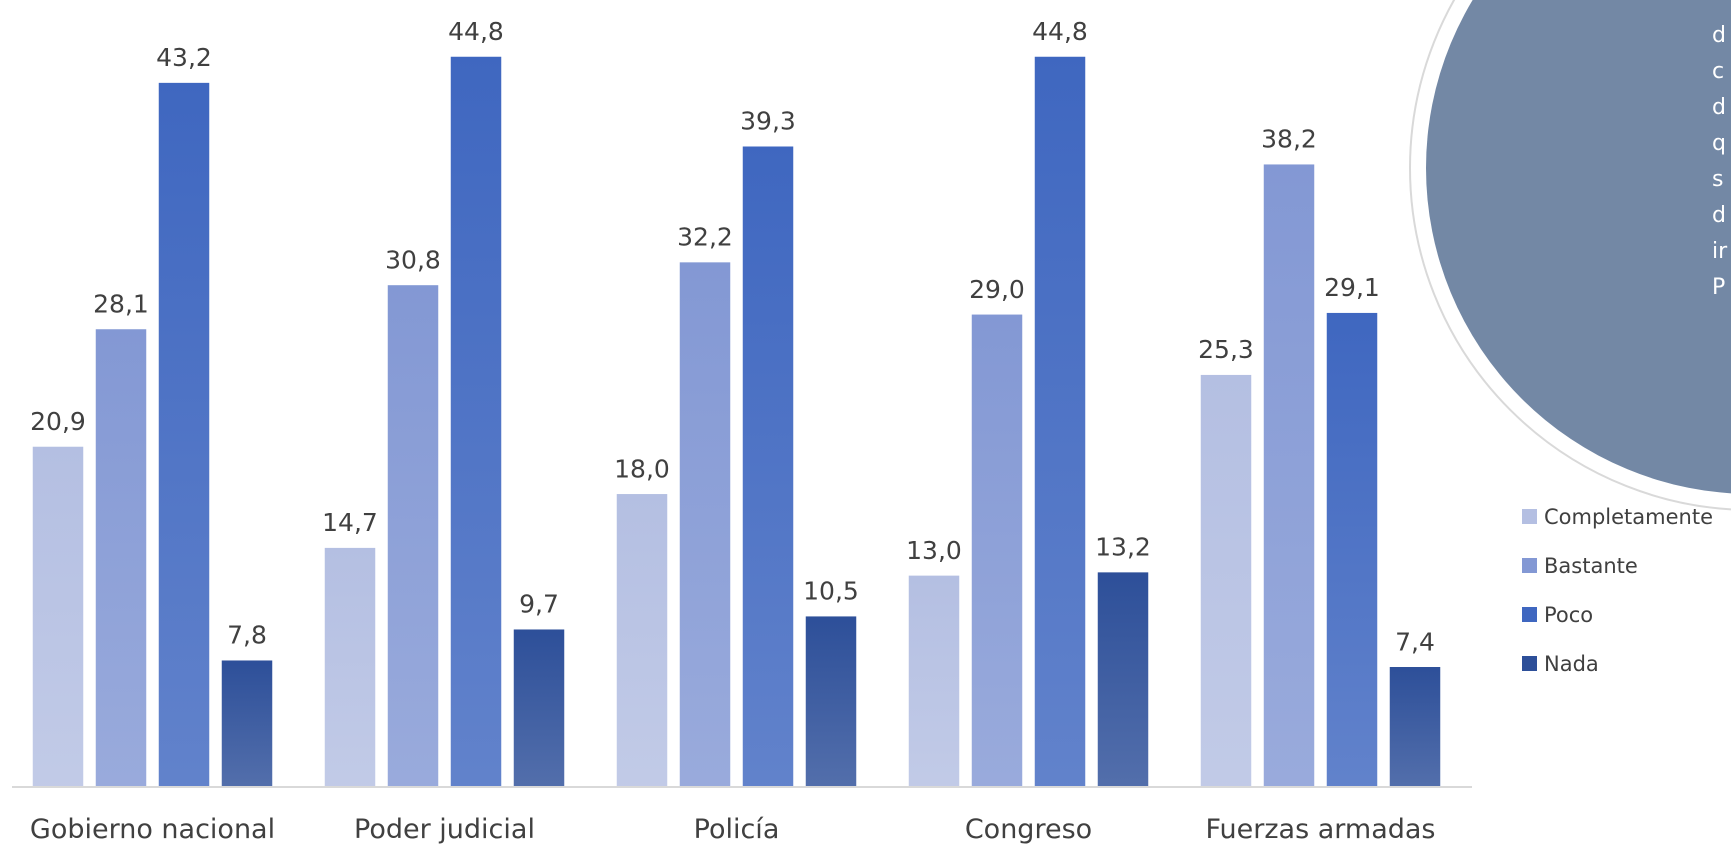 This screenshot has width=1731, height=844. What do you see at coordinates (1123, 547) in the screenshot?
I see `value-label-3-3: 13,2` at bounding box center [1123, 547].